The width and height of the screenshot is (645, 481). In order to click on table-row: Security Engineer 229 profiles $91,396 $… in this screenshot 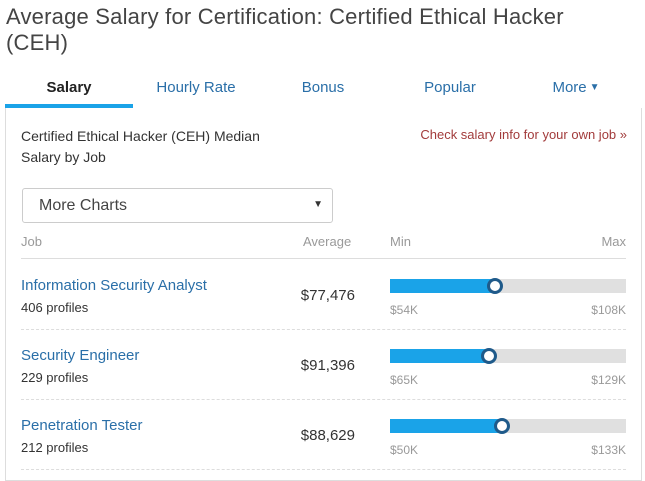, I will do `click(323, 365)`.